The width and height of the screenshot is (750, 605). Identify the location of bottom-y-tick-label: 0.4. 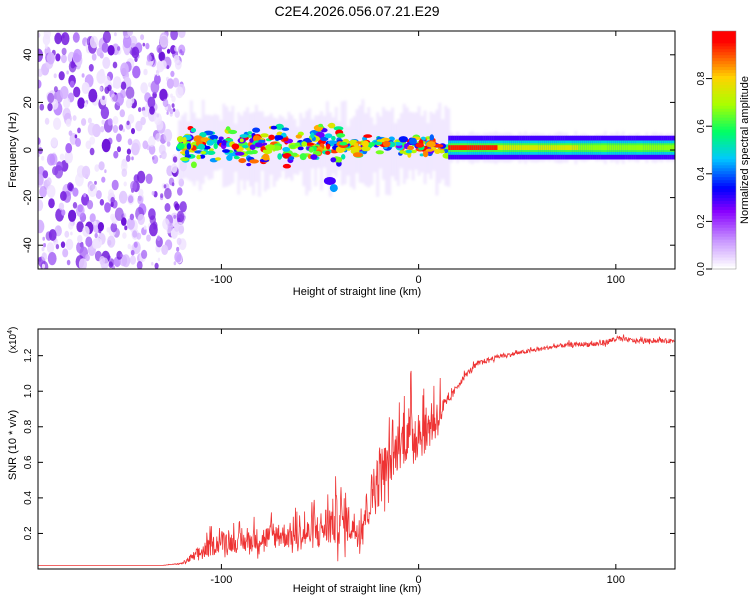
(28, 498).